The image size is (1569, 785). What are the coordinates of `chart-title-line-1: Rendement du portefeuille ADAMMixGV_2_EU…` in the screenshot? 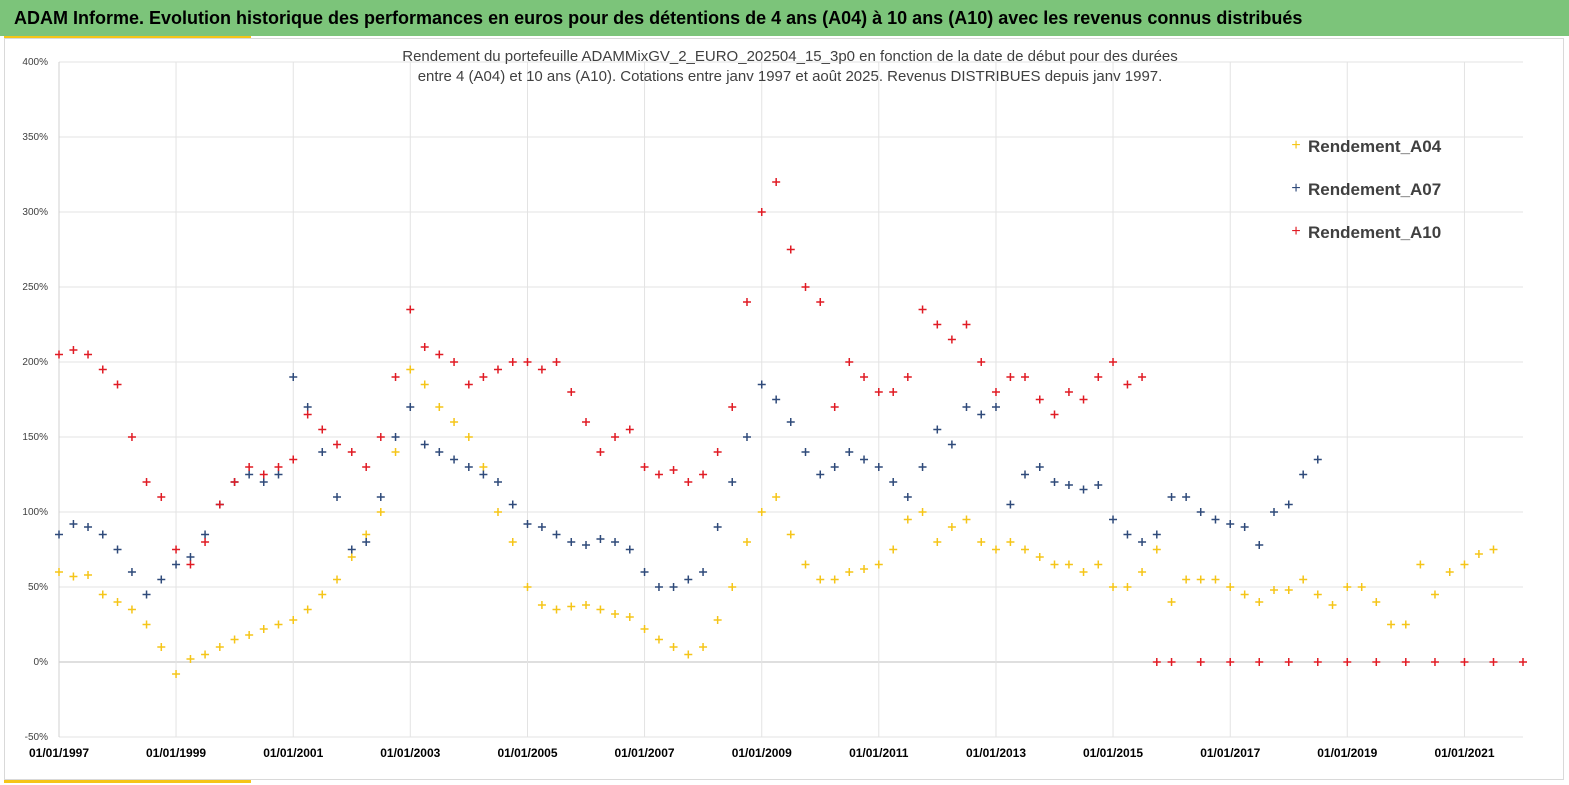 It's located at (790, 56).